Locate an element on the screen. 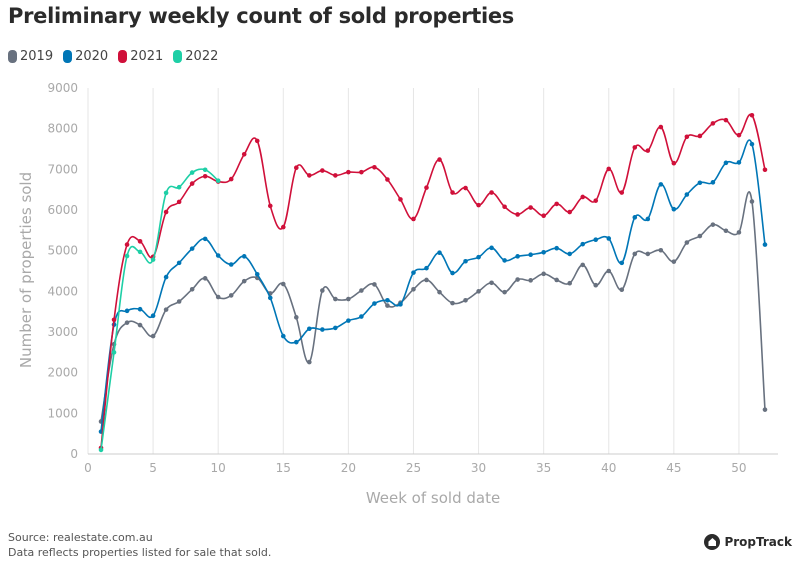  y-tick-label: 2000 is located at coordinates (62, 373).